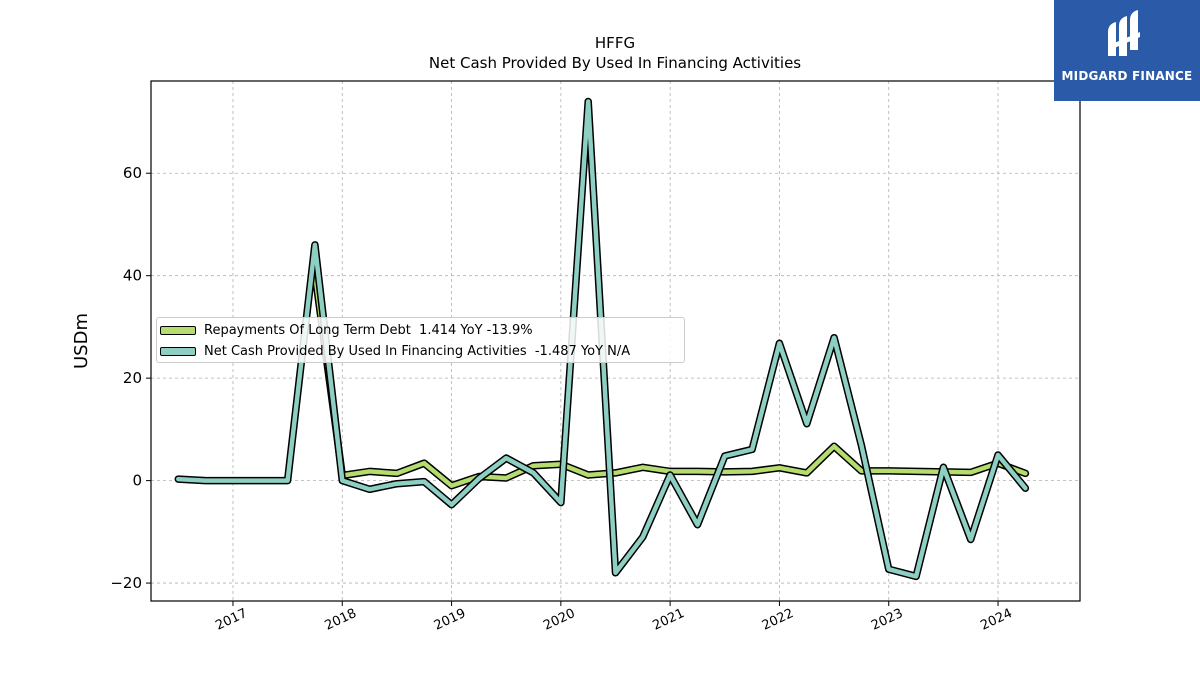 The width and height of the screenshot is (1200, 675). I want to click on logo-mark-icon, so click(1124, 33).